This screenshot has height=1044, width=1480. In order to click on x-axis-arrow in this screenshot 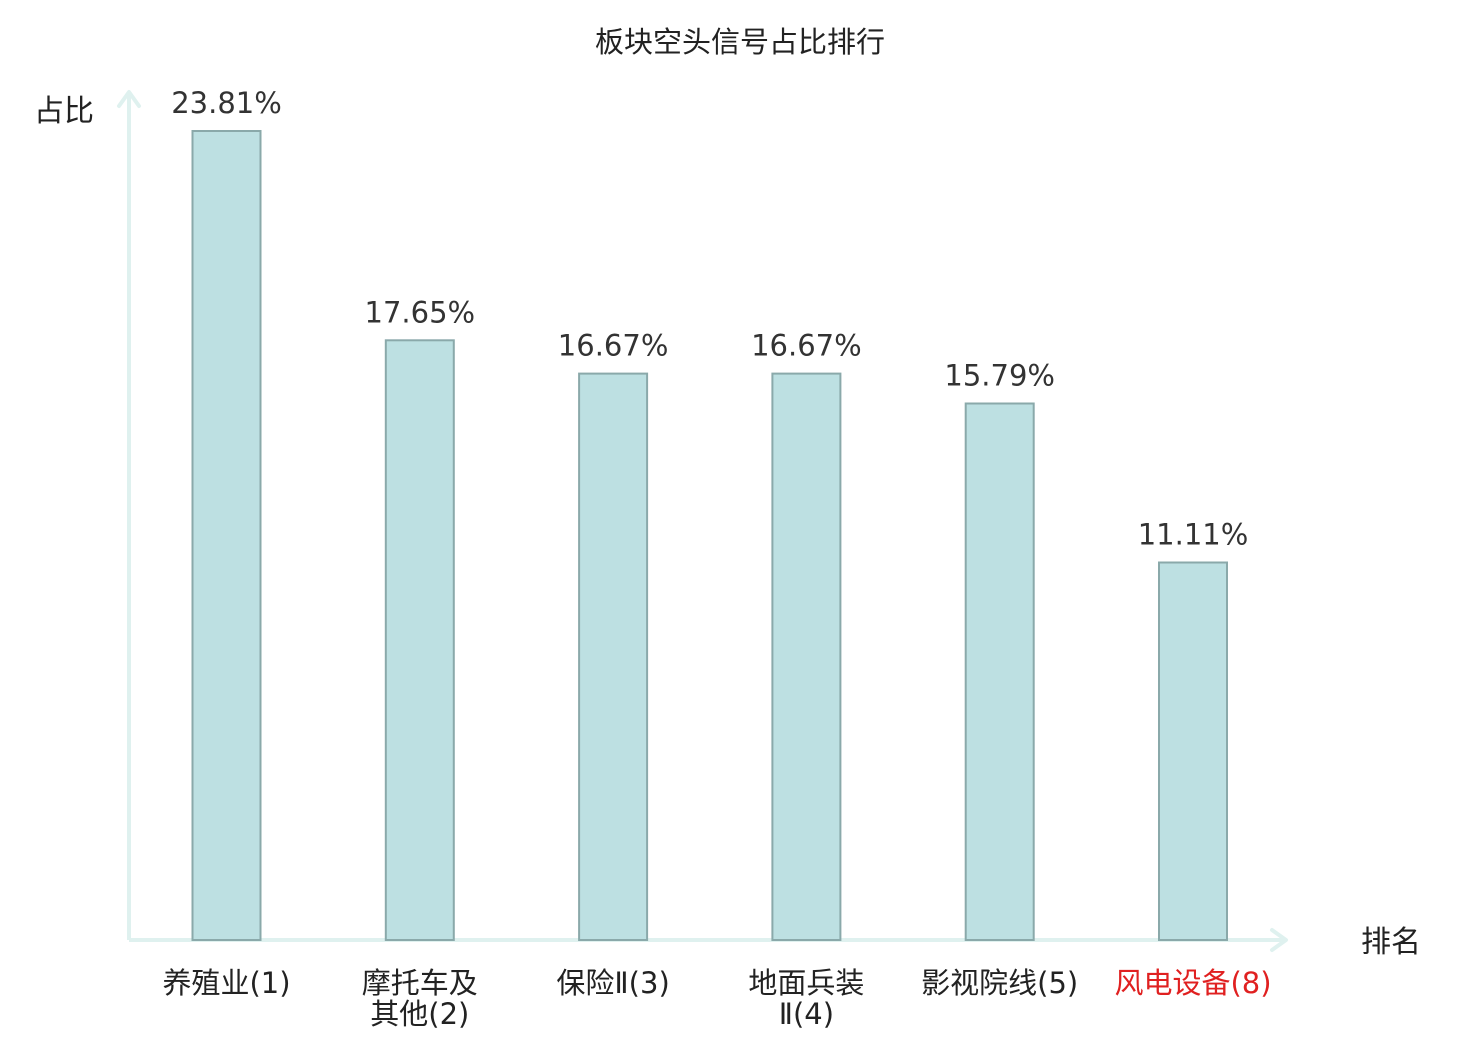, I will do `click(1279, 940)`.